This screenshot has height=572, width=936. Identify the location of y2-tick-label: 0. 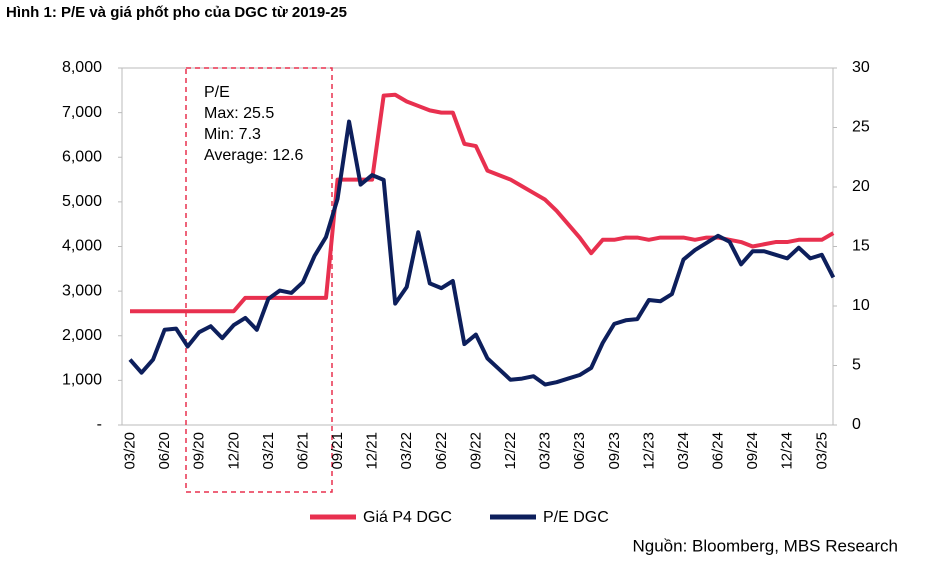
(856, 424).